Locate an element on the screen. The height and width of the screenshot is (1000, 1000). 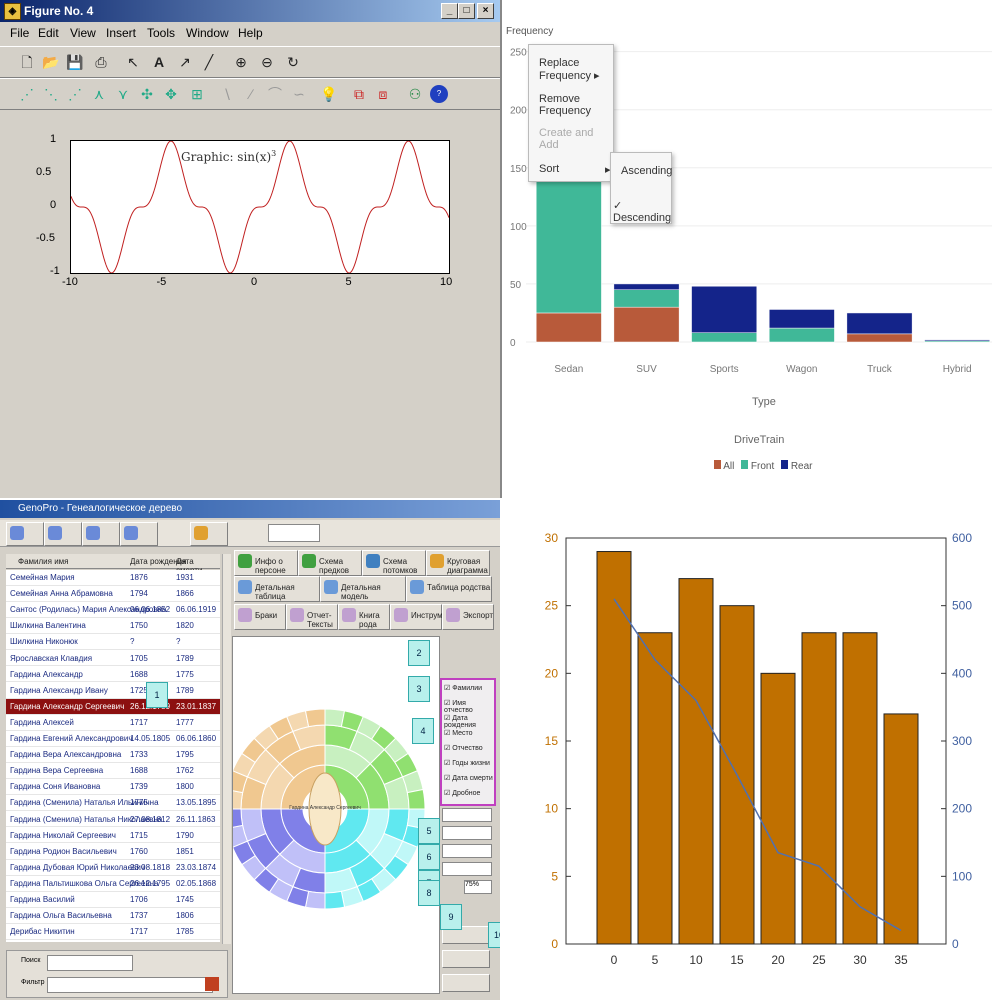
option-checkbox: ☑ Отчество is located at coordinates (463, 748).